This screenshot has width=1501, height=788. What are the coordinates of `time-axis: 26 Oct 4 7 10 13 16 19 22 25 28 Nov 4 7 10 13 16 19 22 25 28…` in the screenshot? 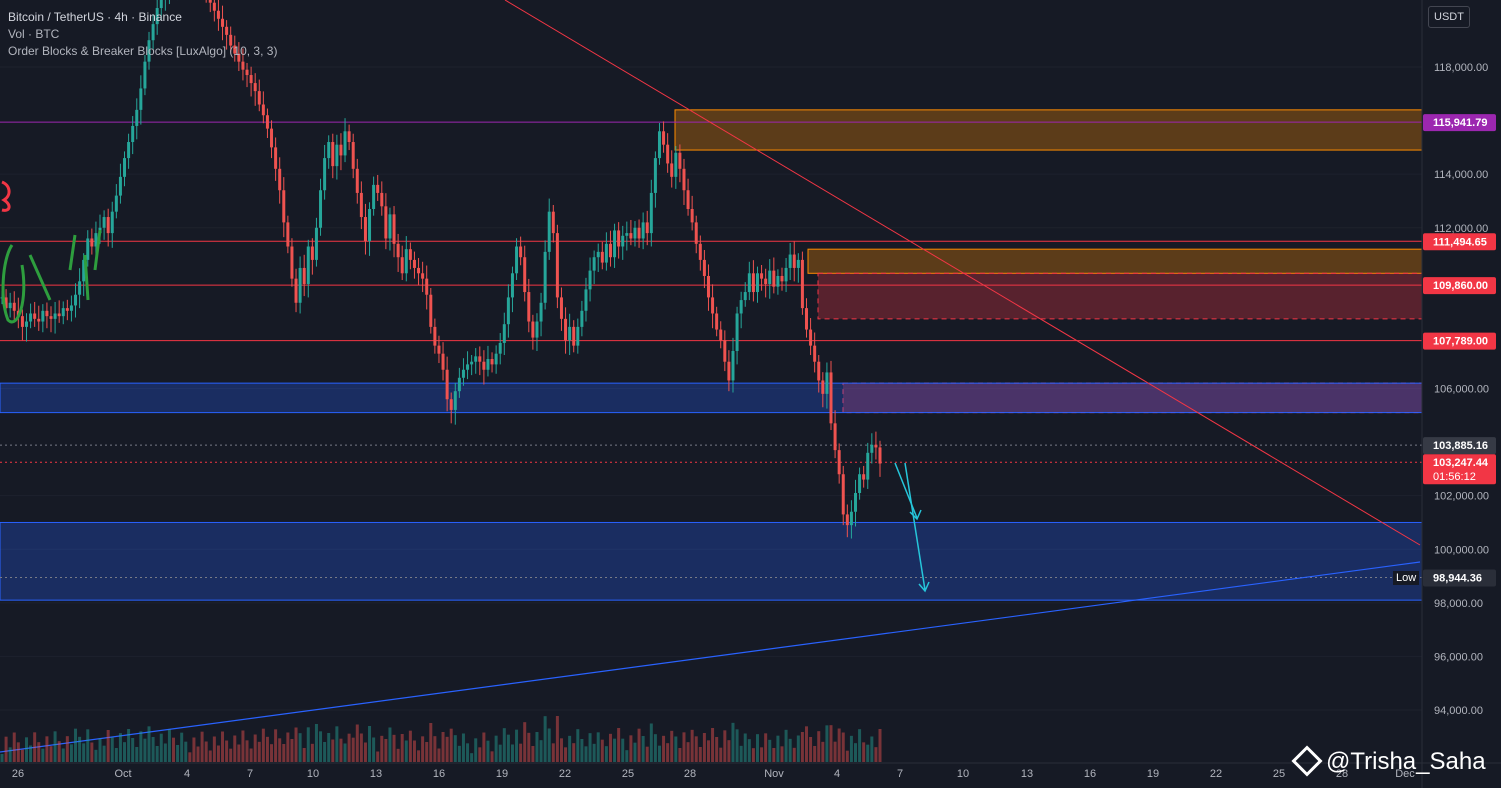 It's located at (713, 774).